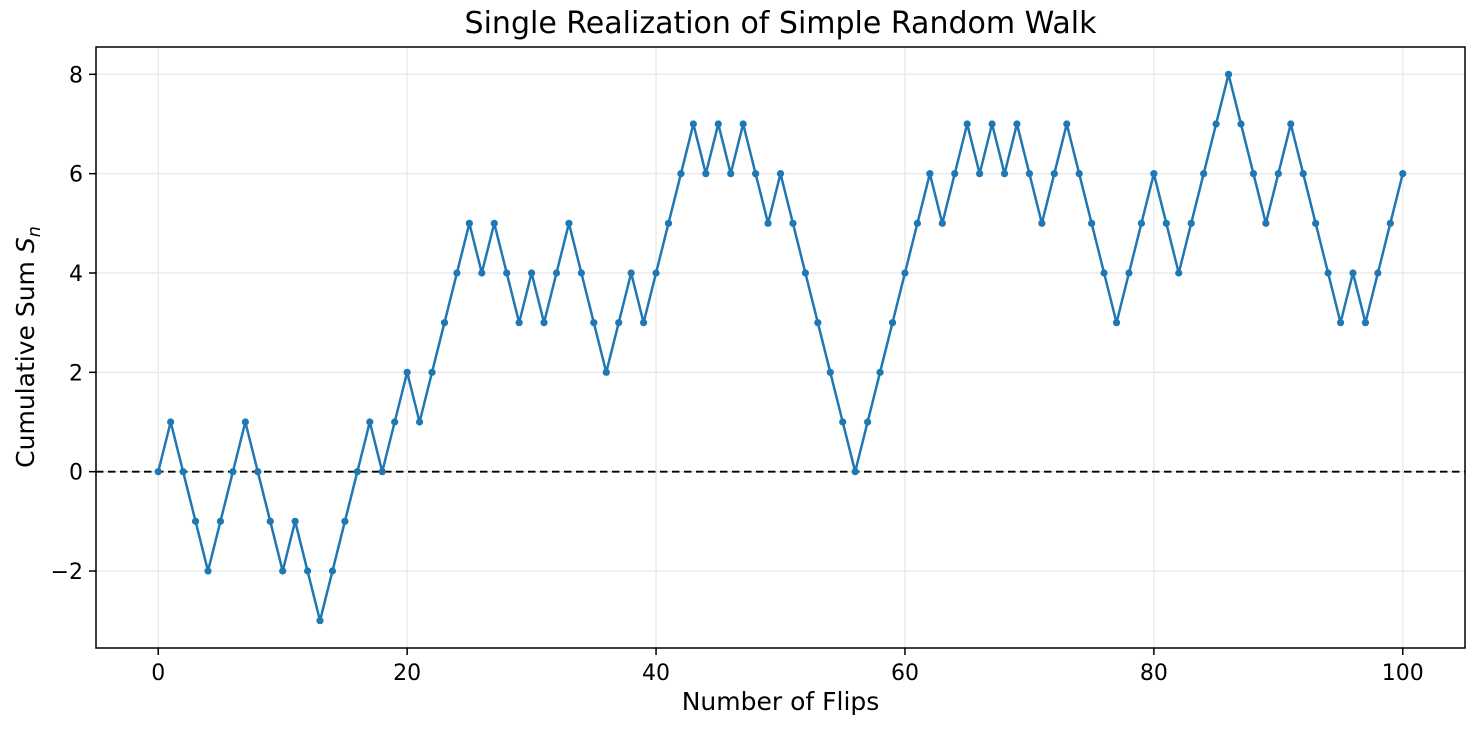 This screenshot has height=730, width=1480. Describe the element at coordinates (158, 673) in the screenshot. I see `x-tick-label: 0` at that location.